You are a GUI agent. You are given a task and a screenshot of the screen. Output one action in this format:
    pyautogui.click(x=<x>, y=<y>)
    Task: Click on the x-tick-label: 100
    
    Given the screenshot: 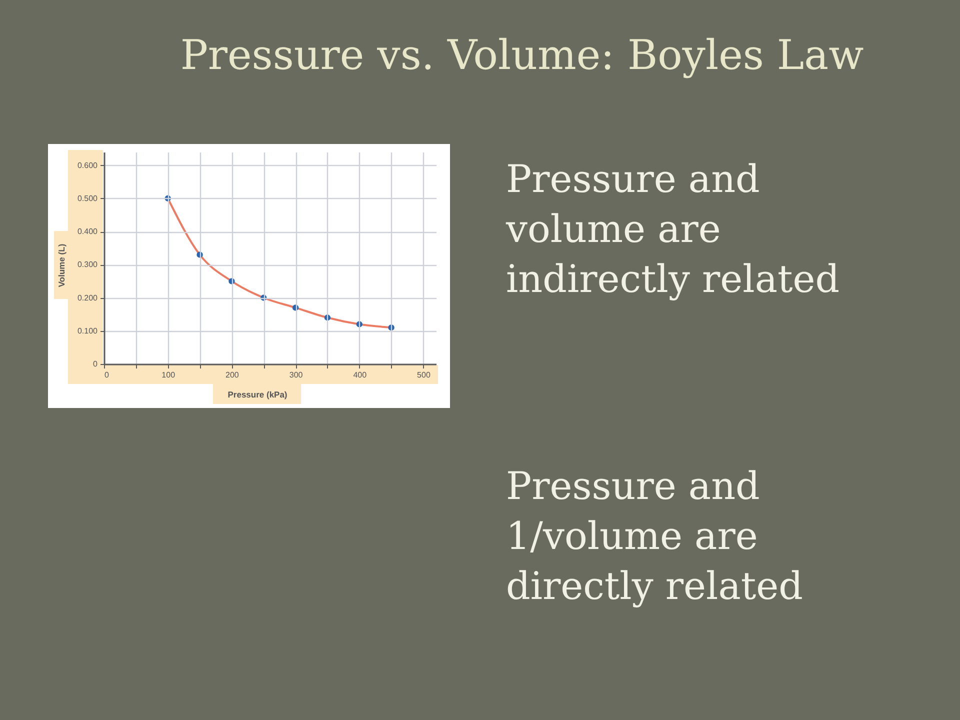 What is the action you would take?
    pyautogui.click(x=169, y=375)
    